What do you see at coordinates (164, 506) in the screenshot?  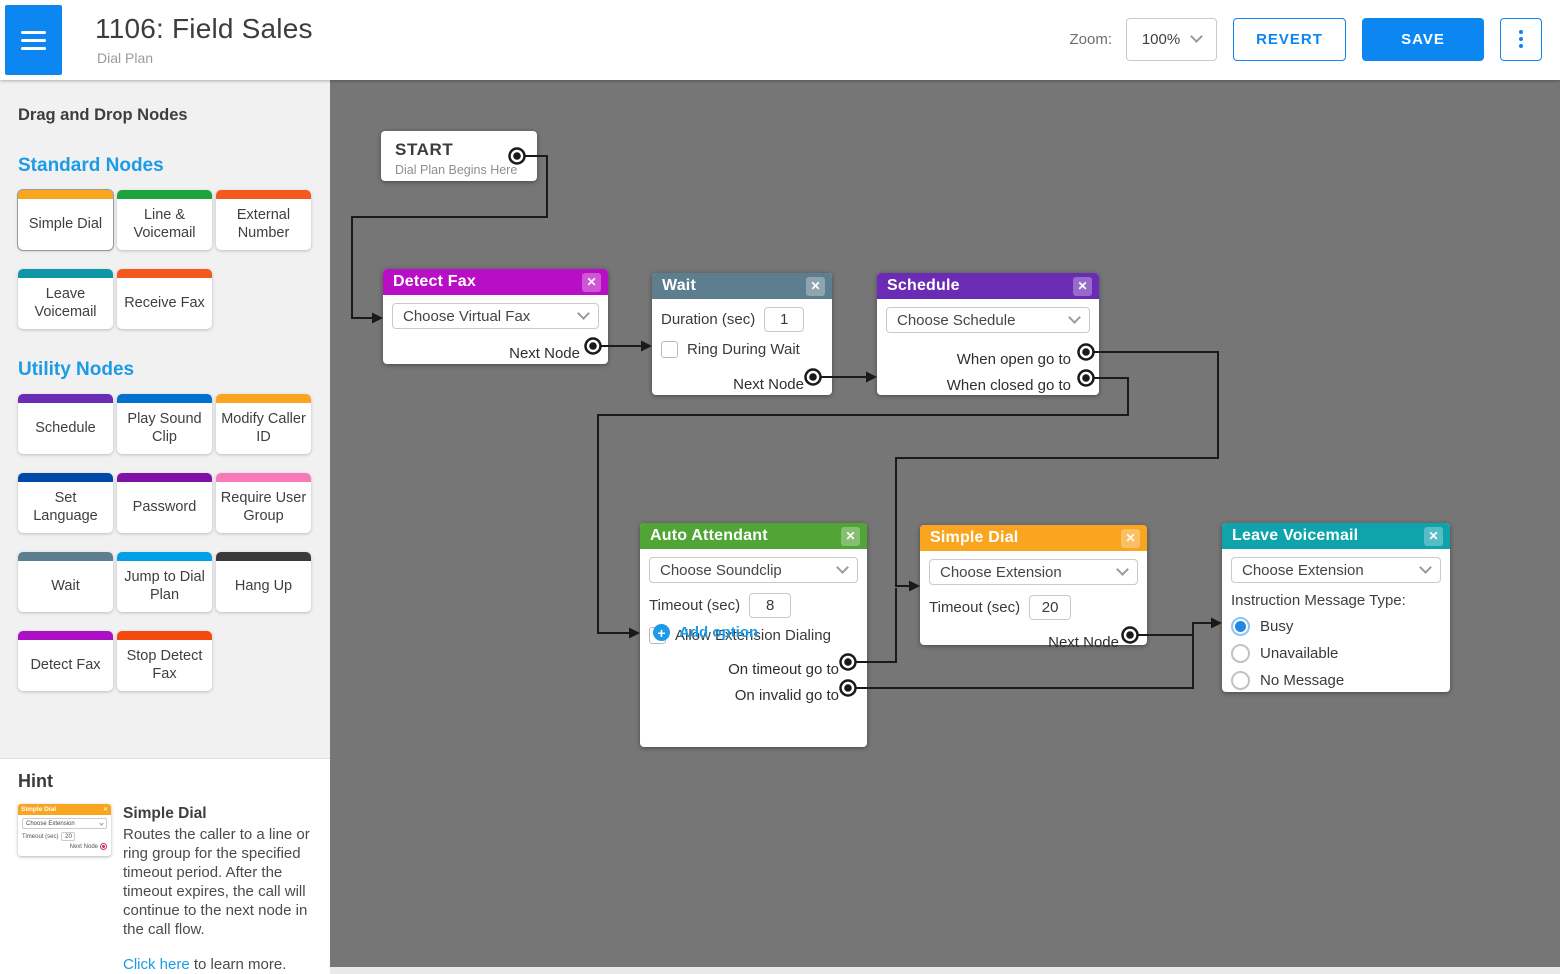 I see `palette-node-label: Password` at bounding box center [164, 506].